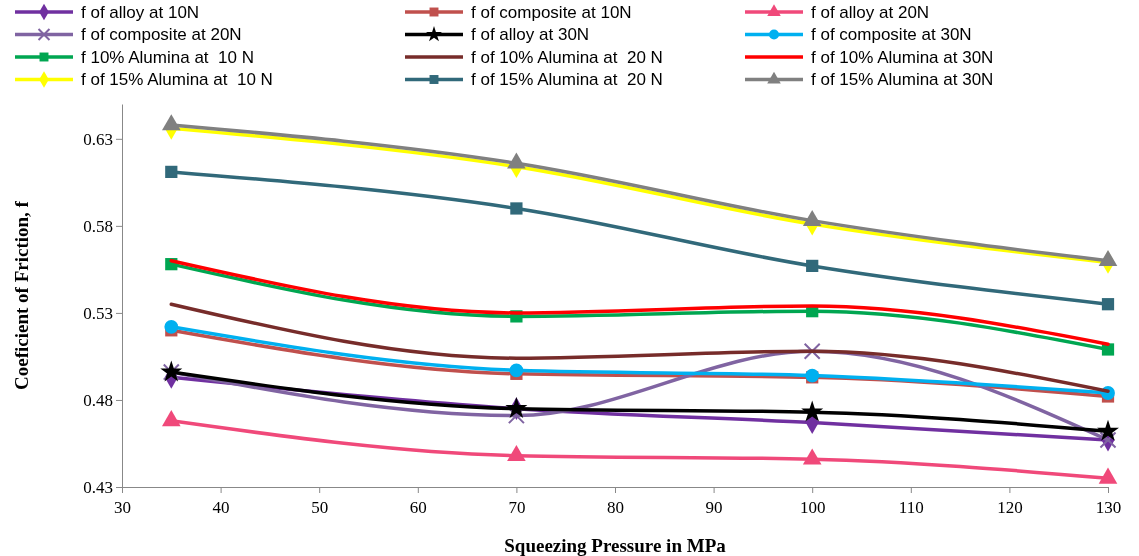 This screenshot has height=556, width=1139. I want to click on legend-label: f of 15% Alumina at 30N, so click(902, 80).